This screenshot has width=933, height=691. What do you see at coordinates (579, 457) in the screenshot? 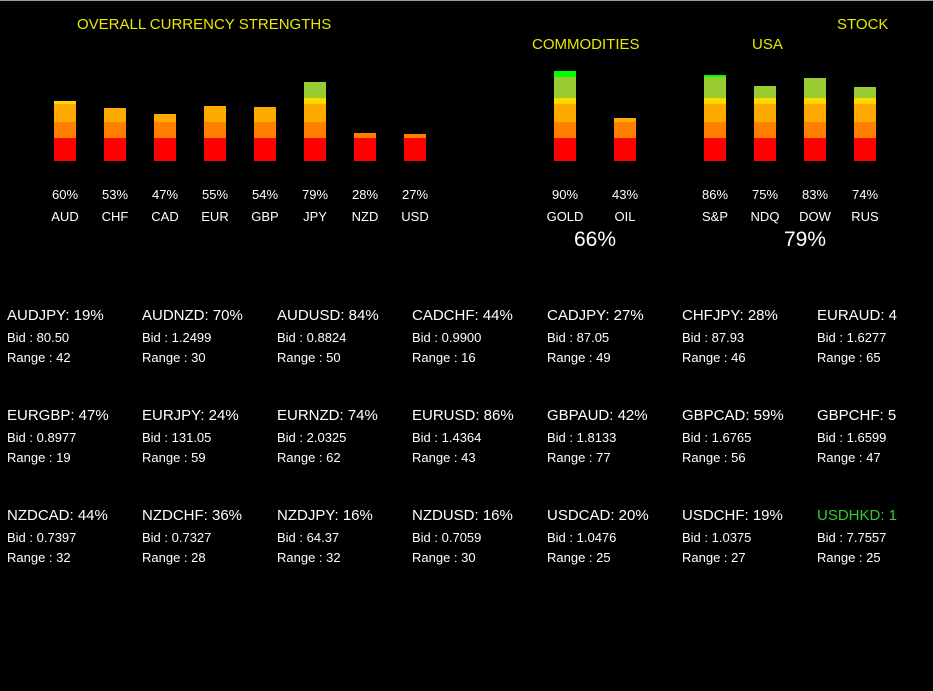
I see `pair-range: Range : 77` at bounding box center [579, 457].